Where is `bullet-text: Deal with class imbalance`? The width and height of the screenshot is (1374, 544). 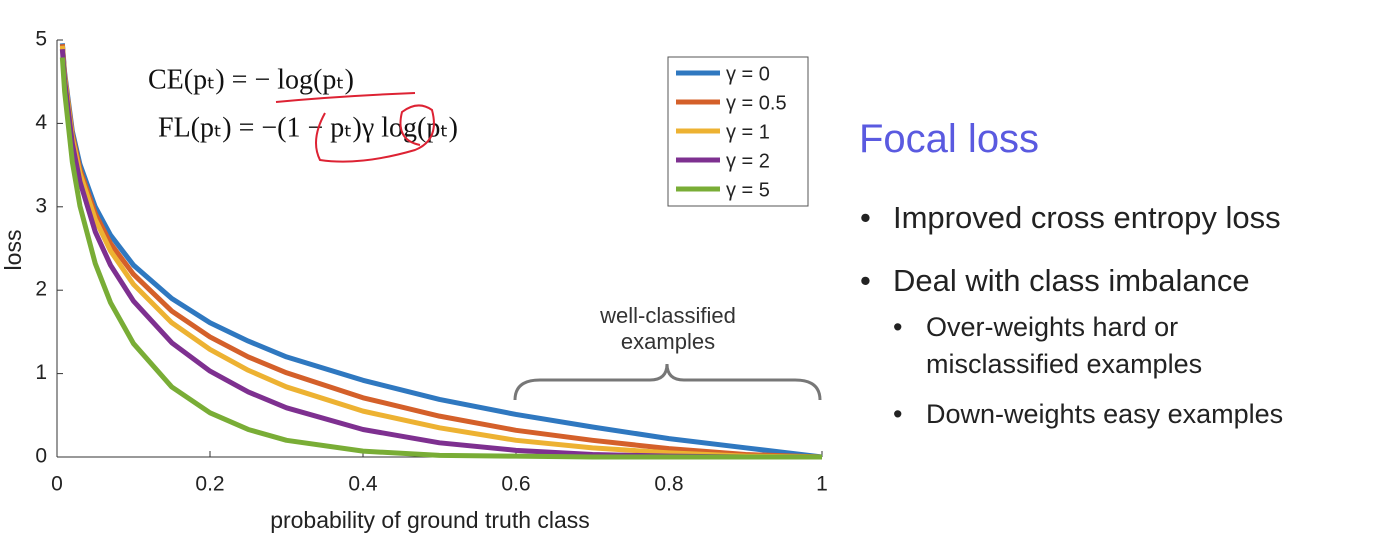 bullet-text: Deal with class imbalance is located at coordinates (1071, 280).